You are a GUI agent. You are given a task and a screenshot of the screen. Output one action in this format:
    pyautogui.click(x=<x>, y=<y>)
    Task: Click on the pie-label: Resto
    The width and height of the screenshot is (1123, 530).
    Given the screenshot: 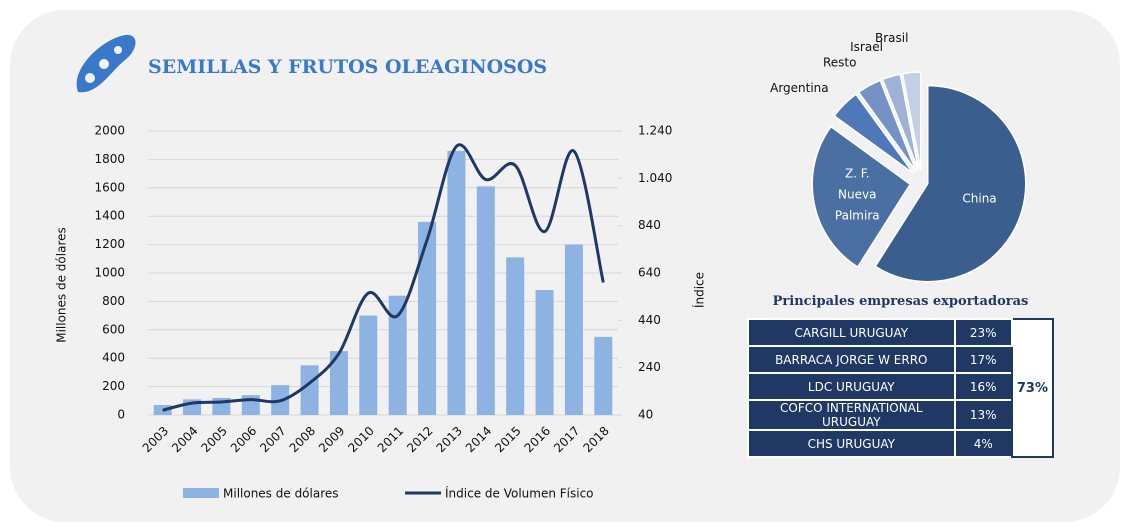 What is the action you would take?
    pyautogui.click(x=839, y=62)
    